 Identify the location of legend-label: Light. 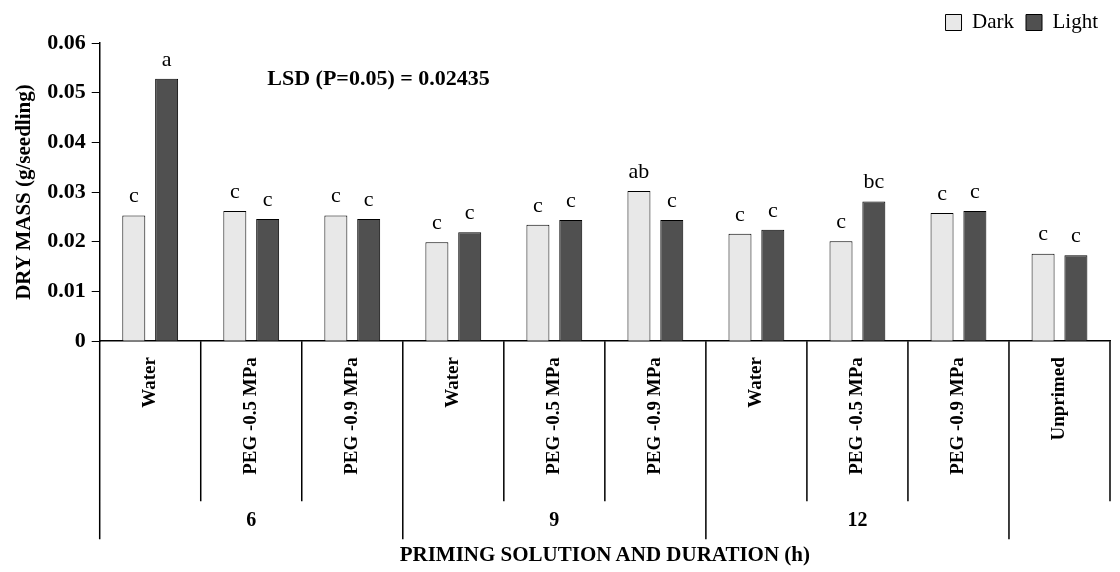
(1075, 21).